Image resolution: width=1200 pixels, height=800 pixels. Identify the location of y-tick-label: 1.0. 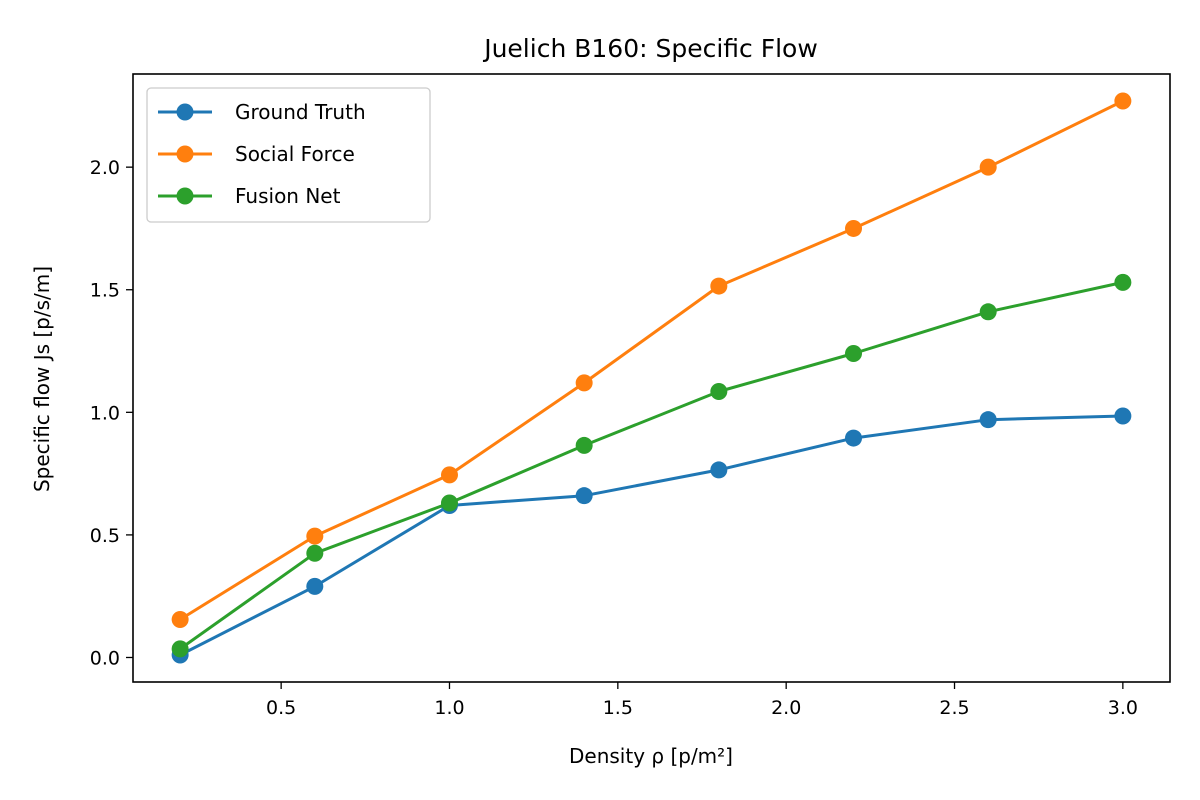
(105, 413).